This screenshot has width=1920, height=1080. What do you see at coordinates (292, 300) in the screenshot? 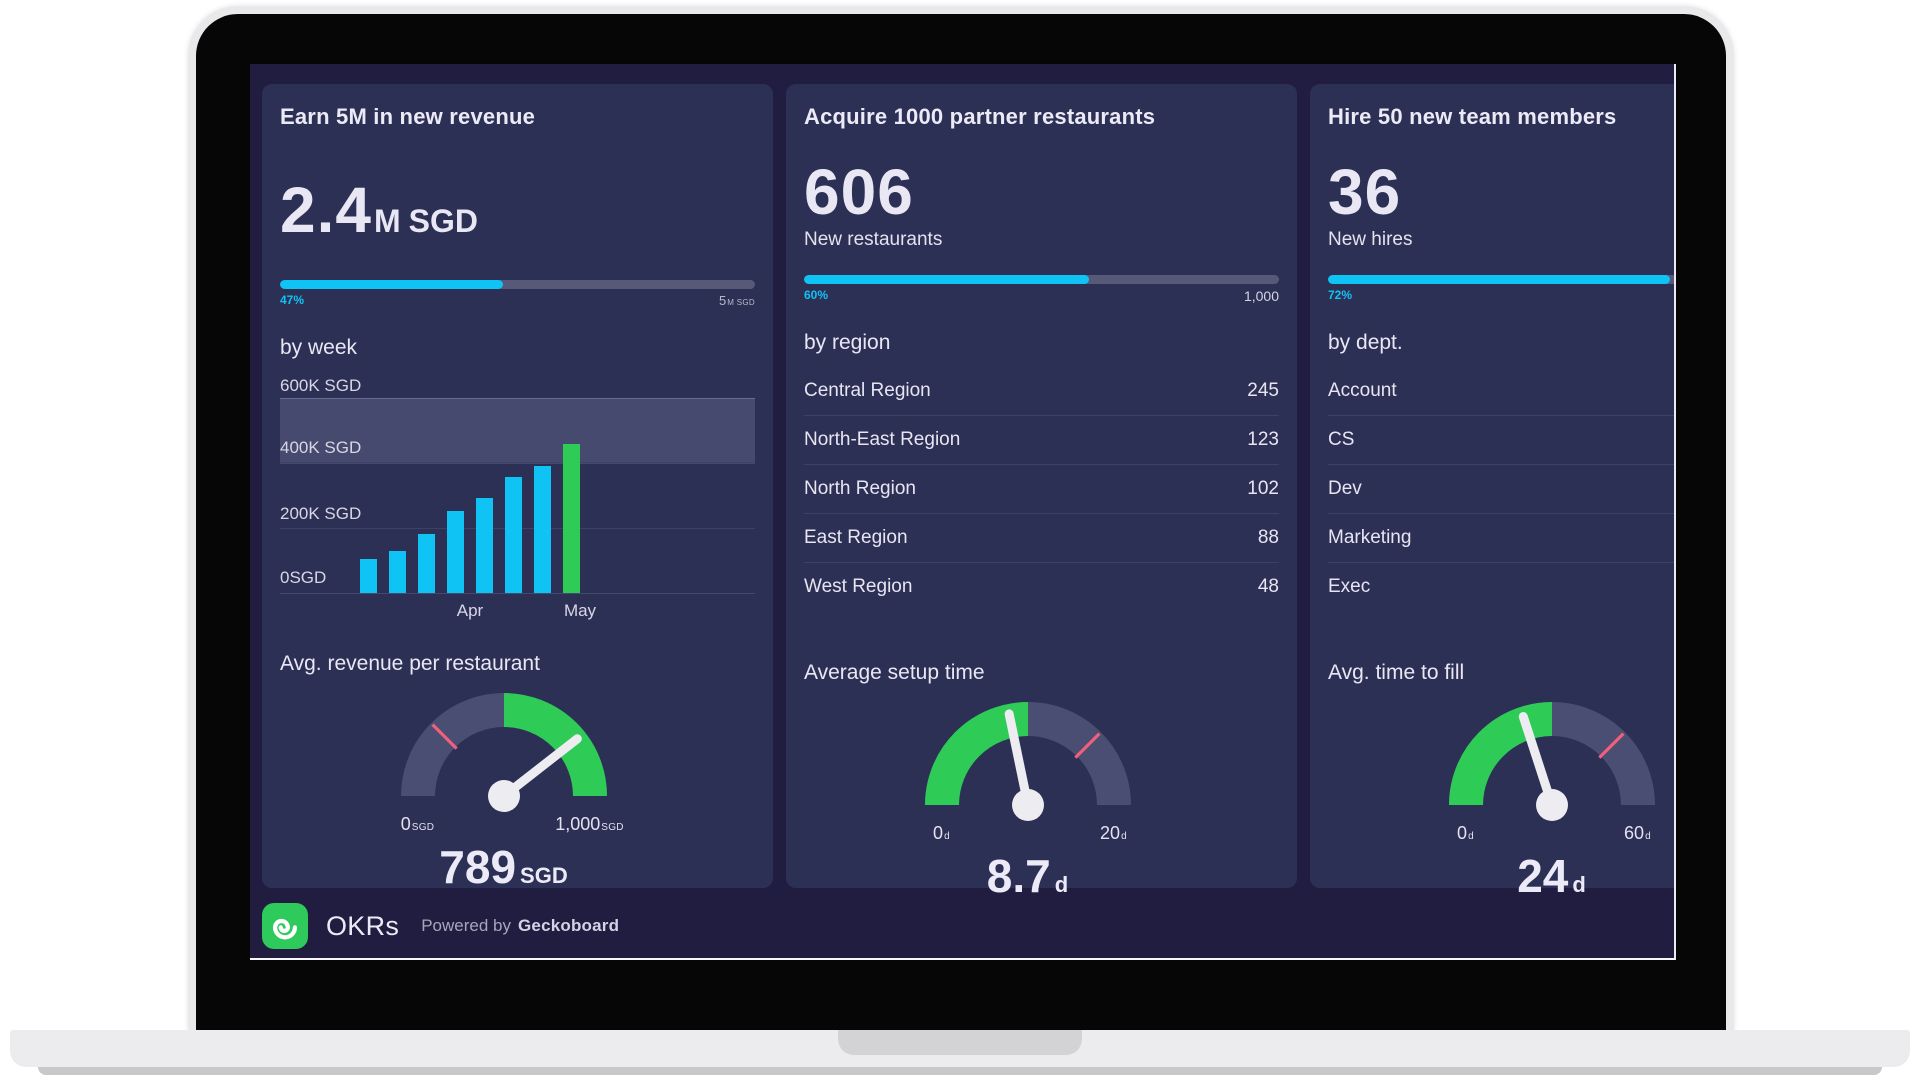
I see `progress-percent-label: 47%` at bounding box center [292, 300].